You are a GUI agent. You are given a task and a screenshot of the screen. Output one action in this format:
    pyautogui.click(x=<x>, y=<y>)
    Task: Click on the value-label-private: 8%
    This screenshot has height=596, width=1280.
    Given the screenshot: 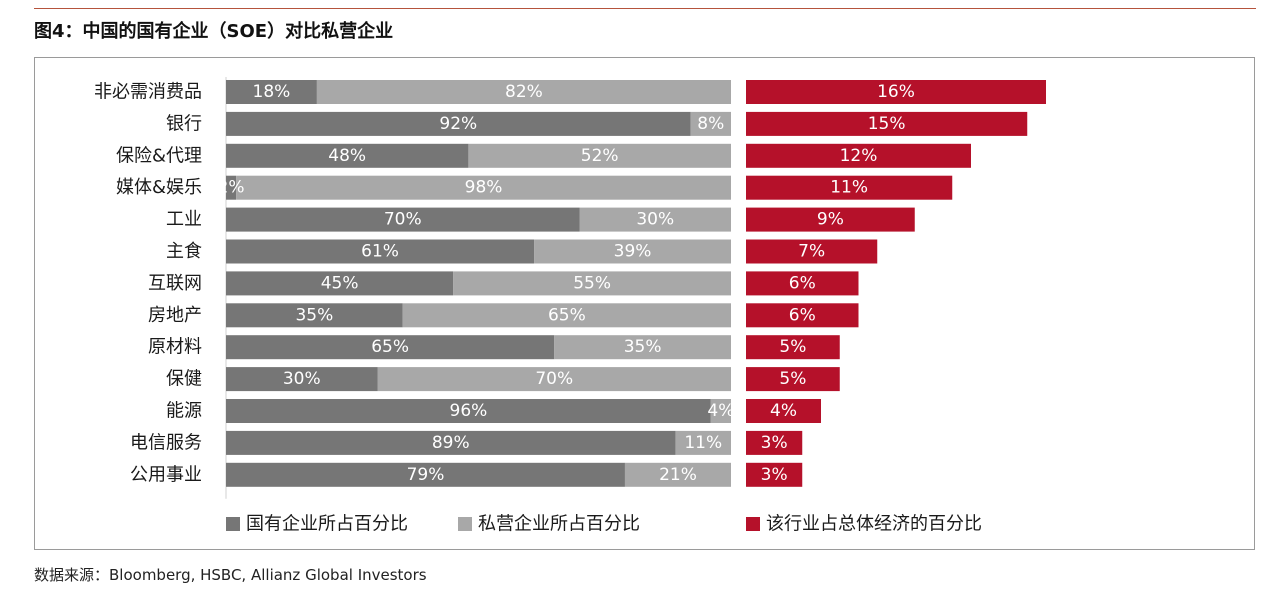 What is the action you would take?
    pyautogui.click(x=710, y=124)
    